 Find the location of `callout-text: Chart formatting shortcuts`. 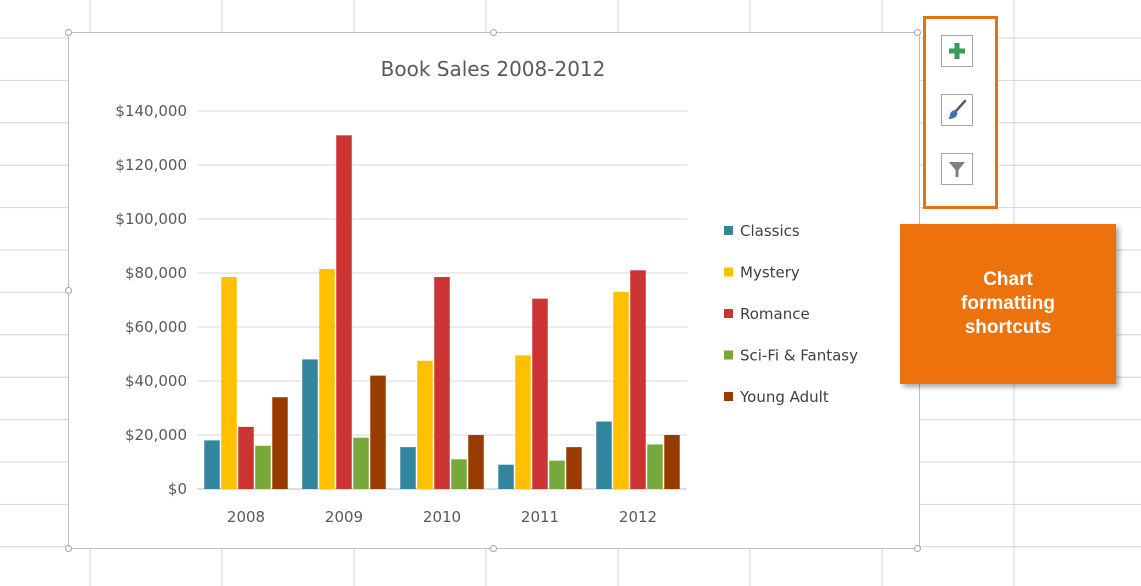

callout-text: Chart formatting shortcuts is located at coordinates (1008, 303).